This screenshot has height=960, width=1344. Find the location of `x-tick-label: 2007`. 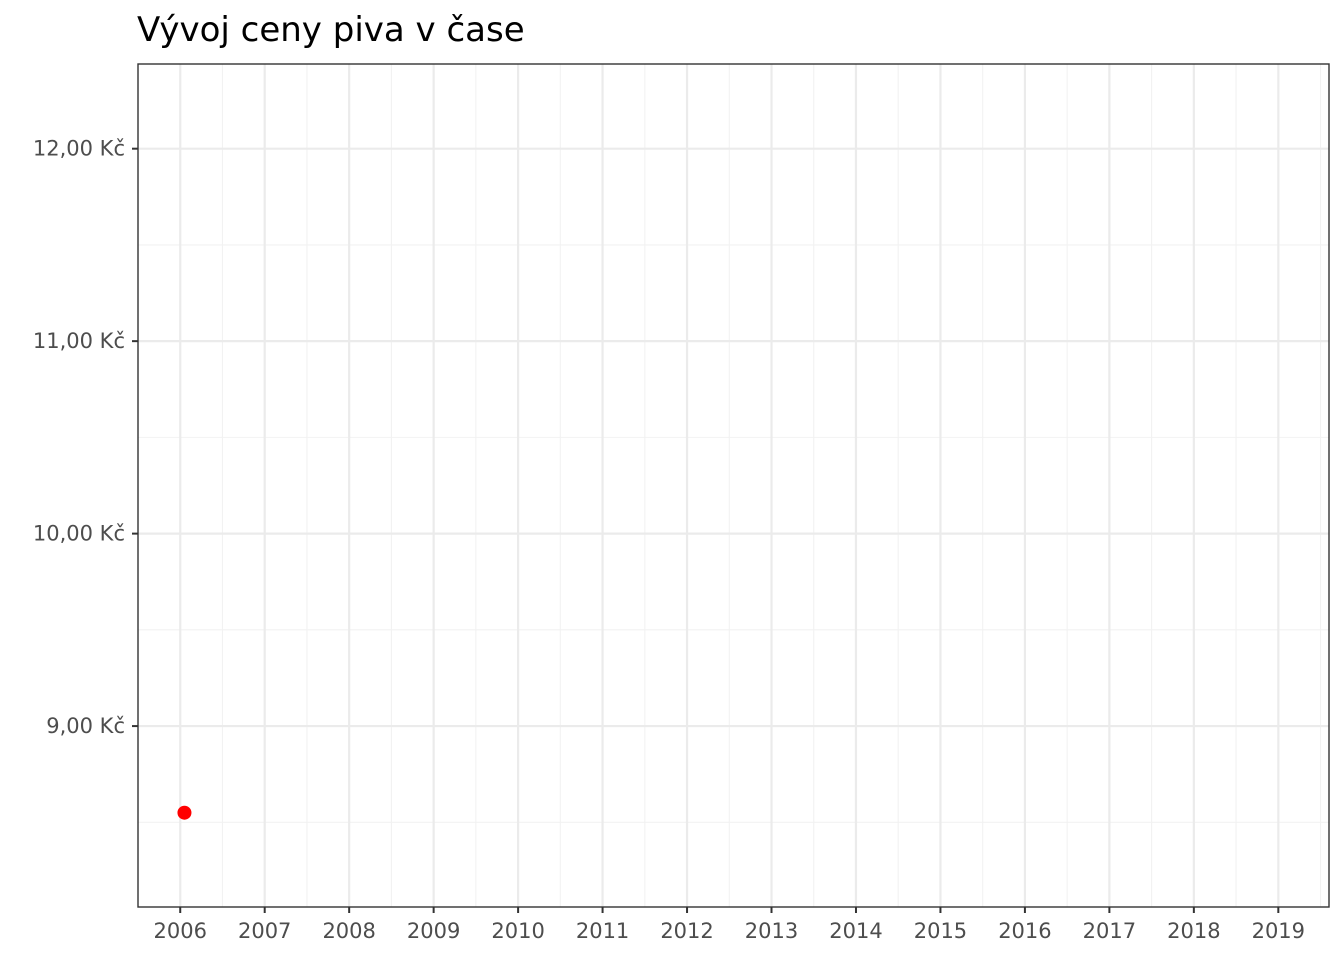

x-tick-label: 2007 is located at coordinates (264, 931).